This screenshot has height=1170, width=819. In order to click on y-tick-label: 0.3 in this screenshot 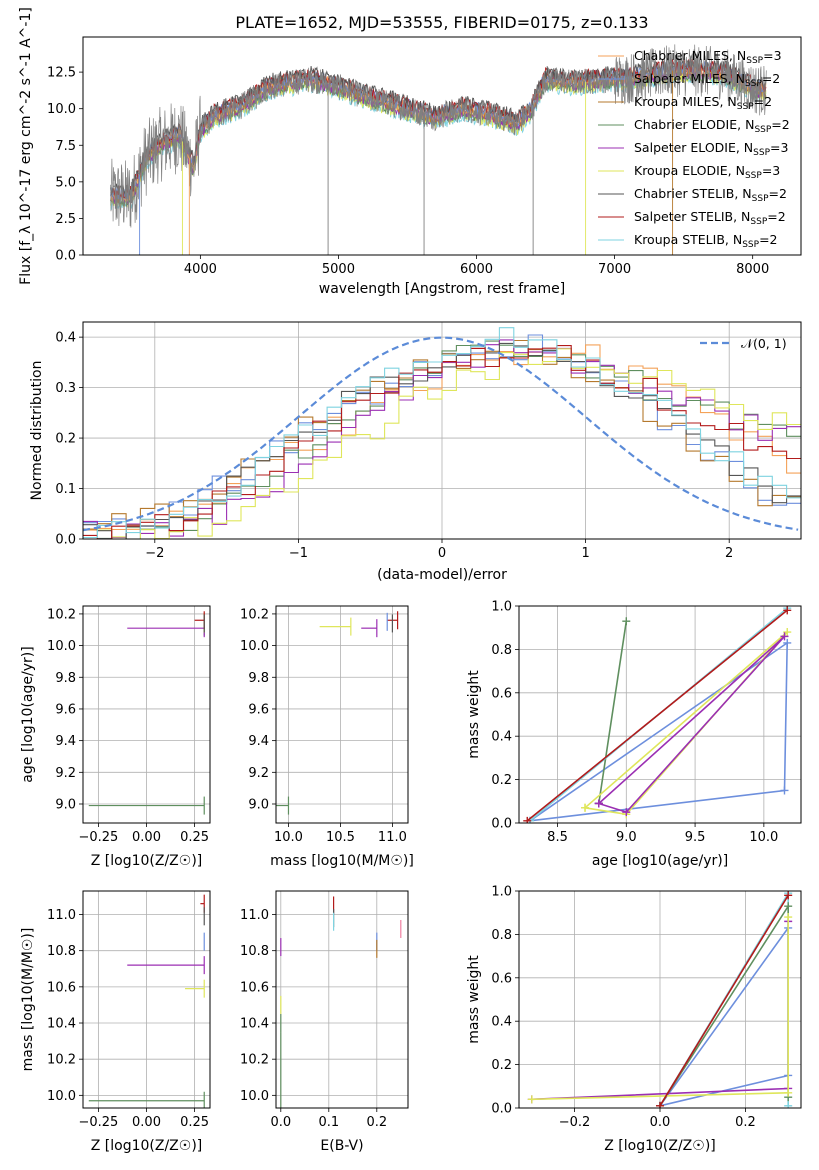, I will do `click(65, 388)`.